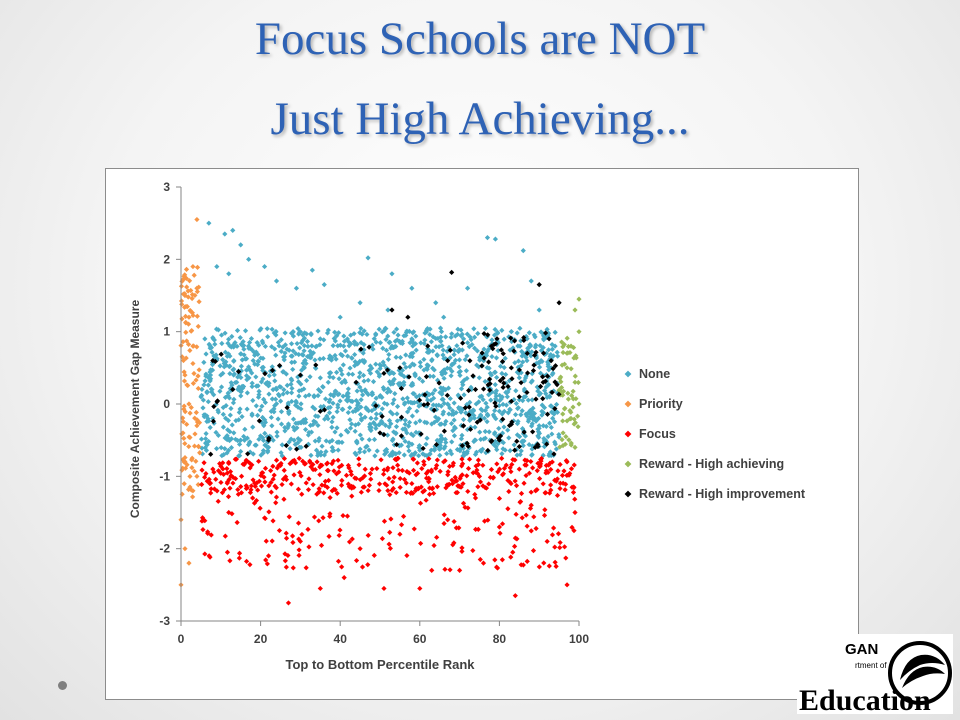  I want to click on legend-label-reward-high-achieving: Reward - High achieving, so click(711, 464).